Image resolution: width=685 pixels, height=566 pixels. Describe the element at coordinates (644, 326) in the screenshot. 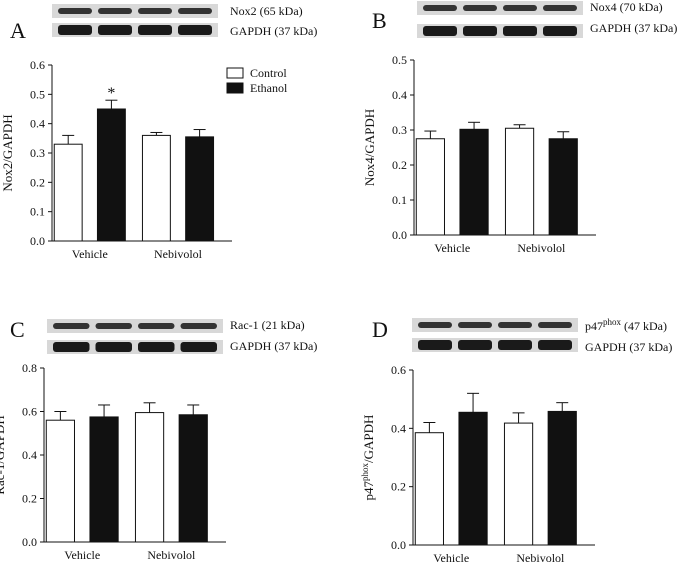

I see `blot-label-part: (47 kDa)` at that location.